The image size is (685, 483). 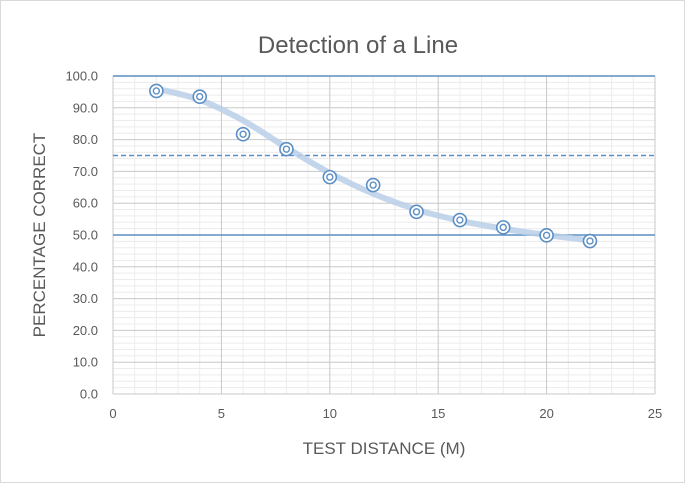 I want to click on y-tick-label: 0.0, so click(x=89, y=394).